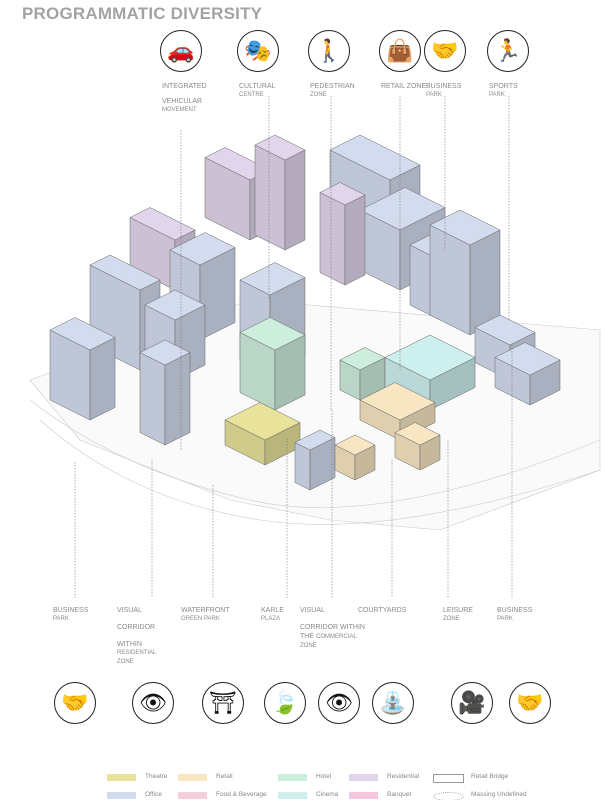  Describe the element at coordinates (400, 51) in the screenshot. I see `shopping-bag-icon: 👜` at that location.